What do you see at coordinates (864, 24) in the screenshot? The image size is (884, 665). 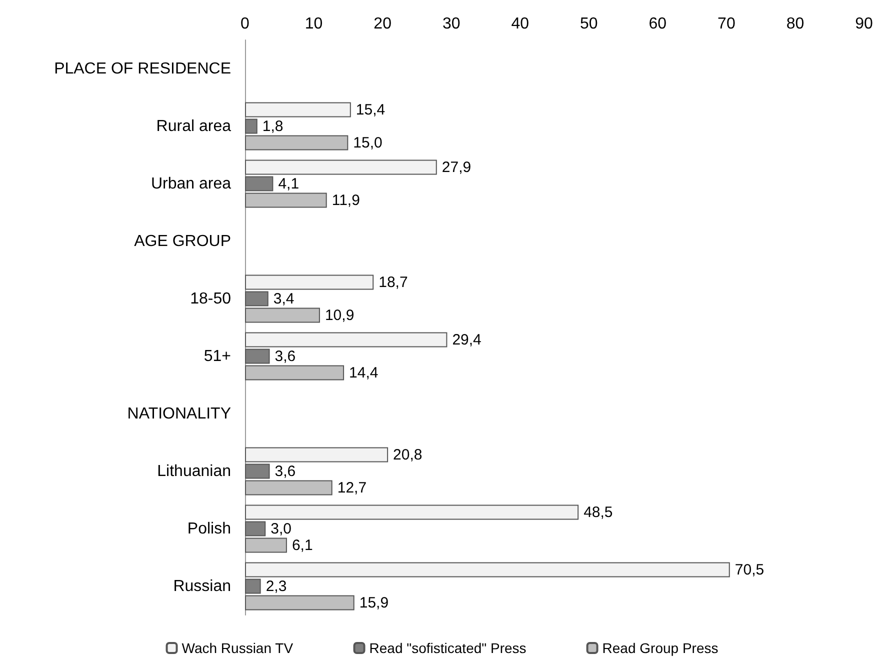 I see `x-tick-label: 90` at bounding box center [864, 24].